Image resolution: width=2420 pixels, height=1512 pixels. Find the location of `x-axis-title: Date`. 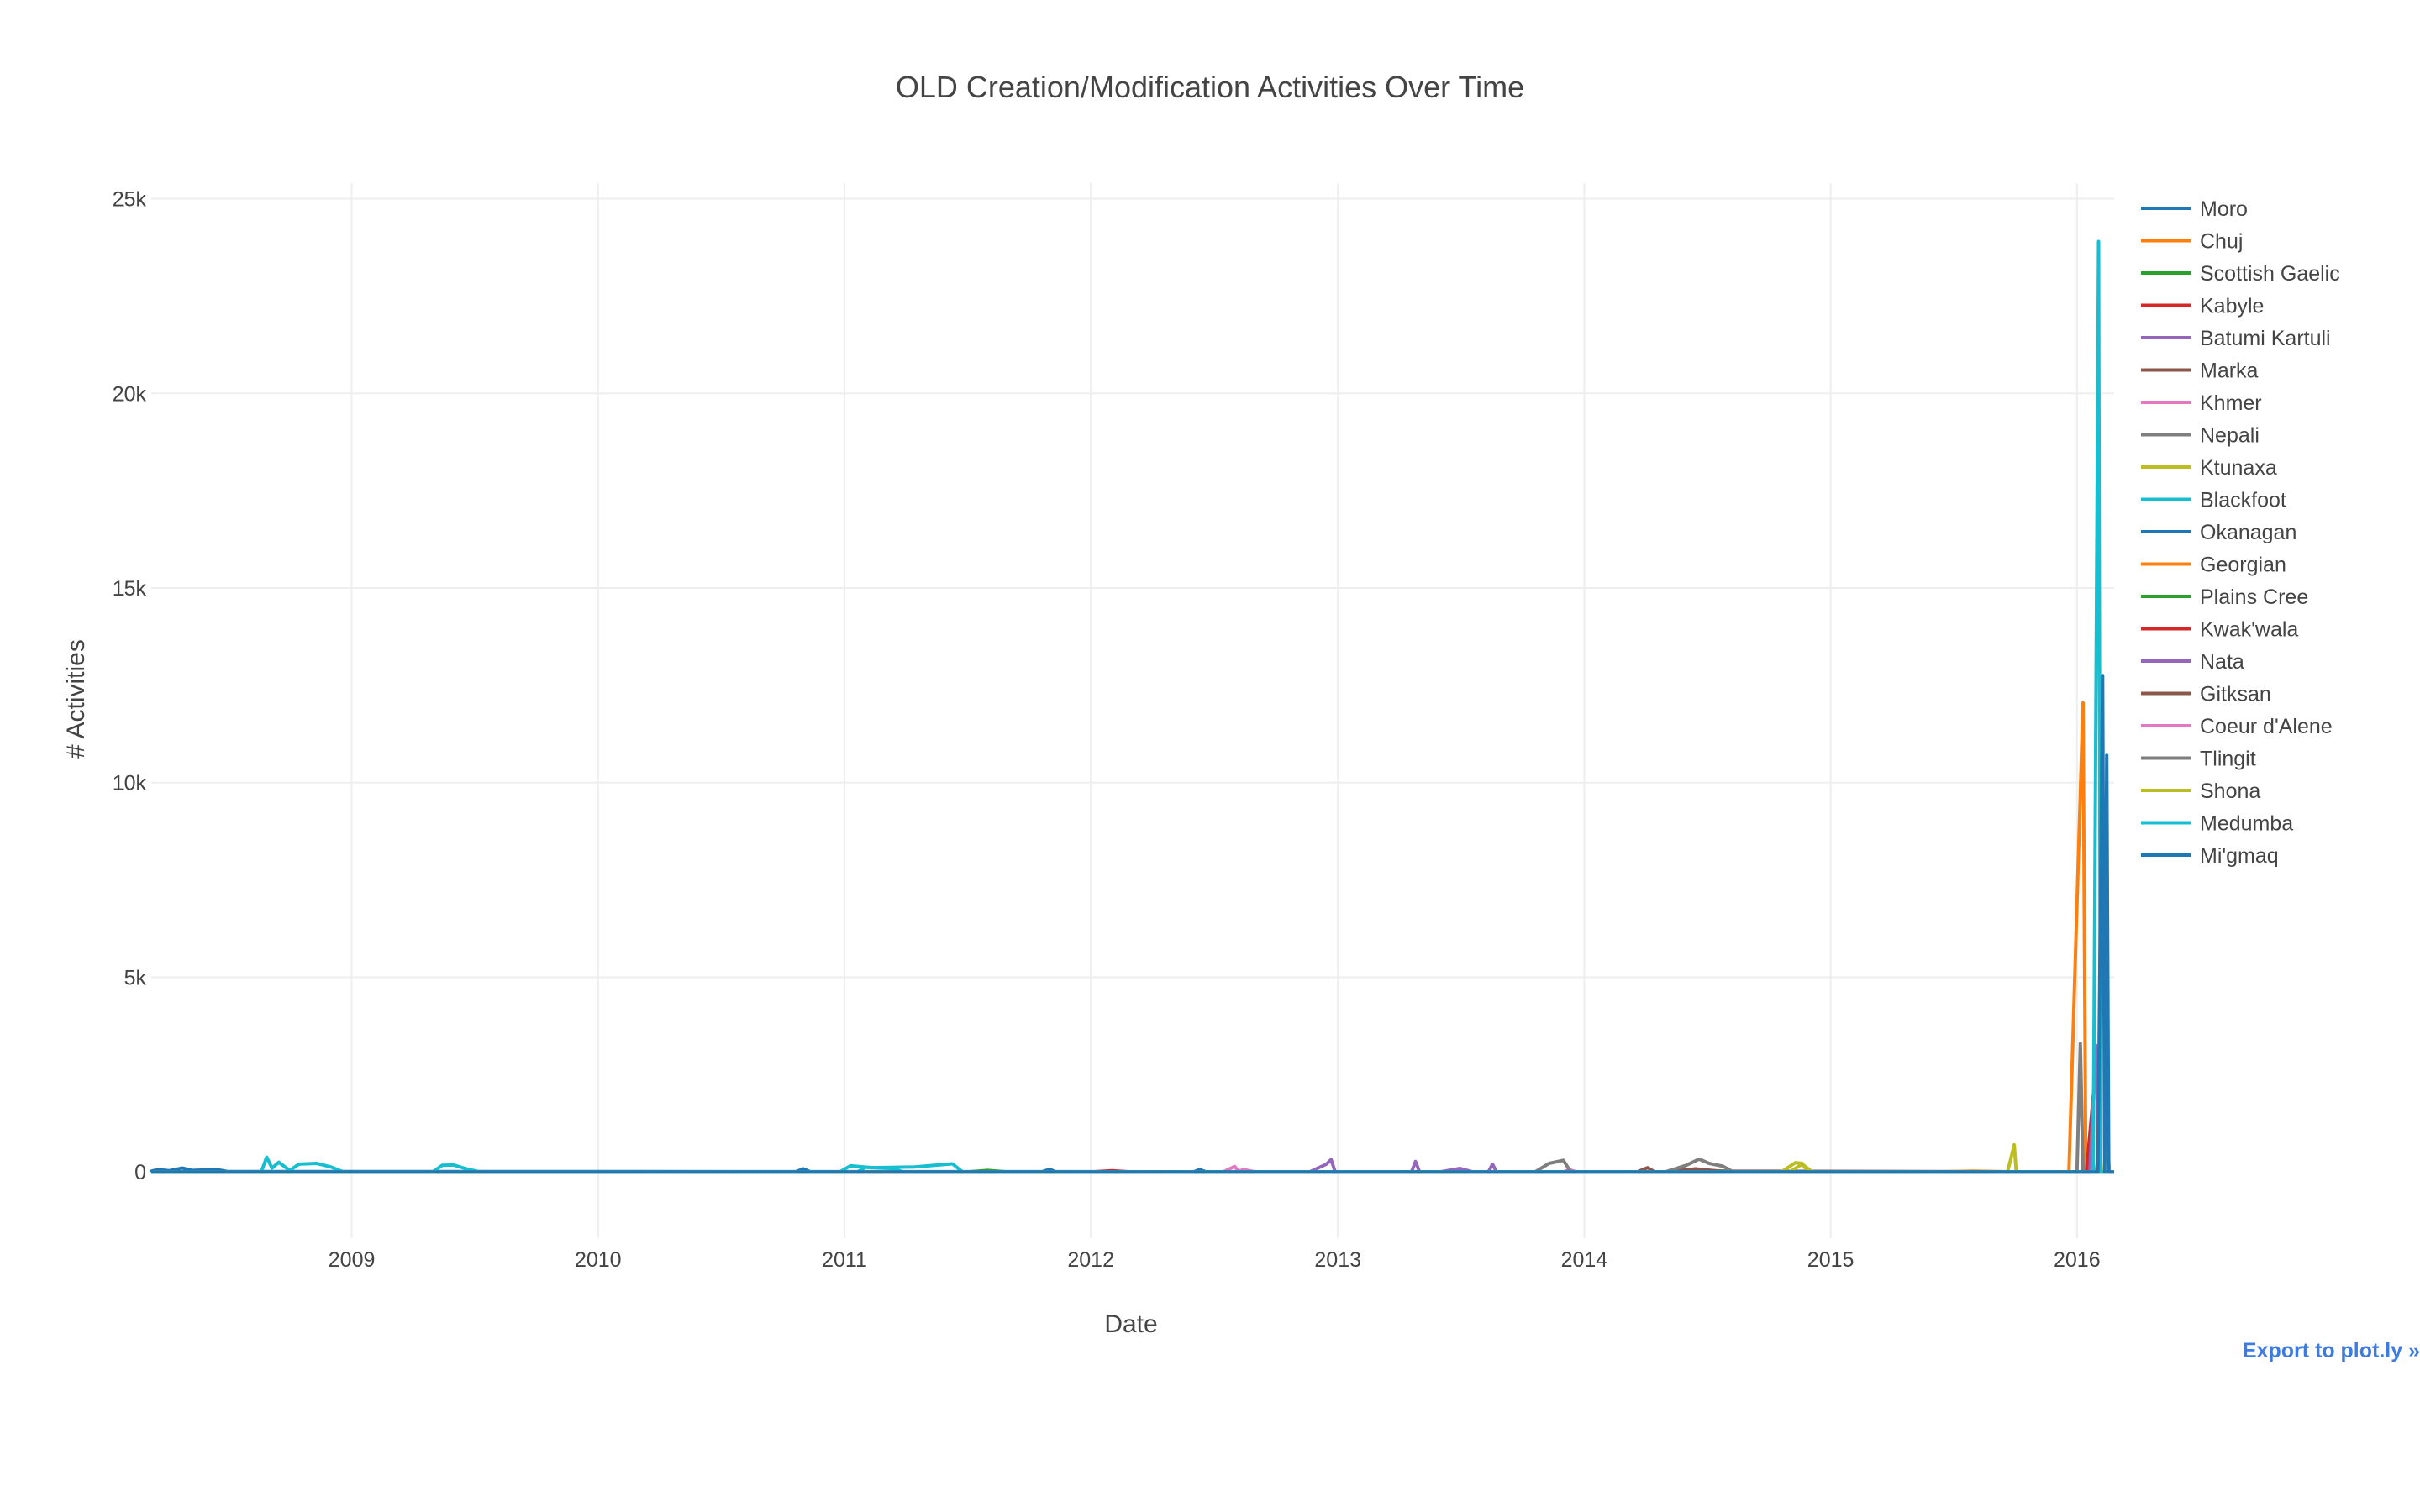

x-axis-title: Date is located at coordinates (1131, 1324).